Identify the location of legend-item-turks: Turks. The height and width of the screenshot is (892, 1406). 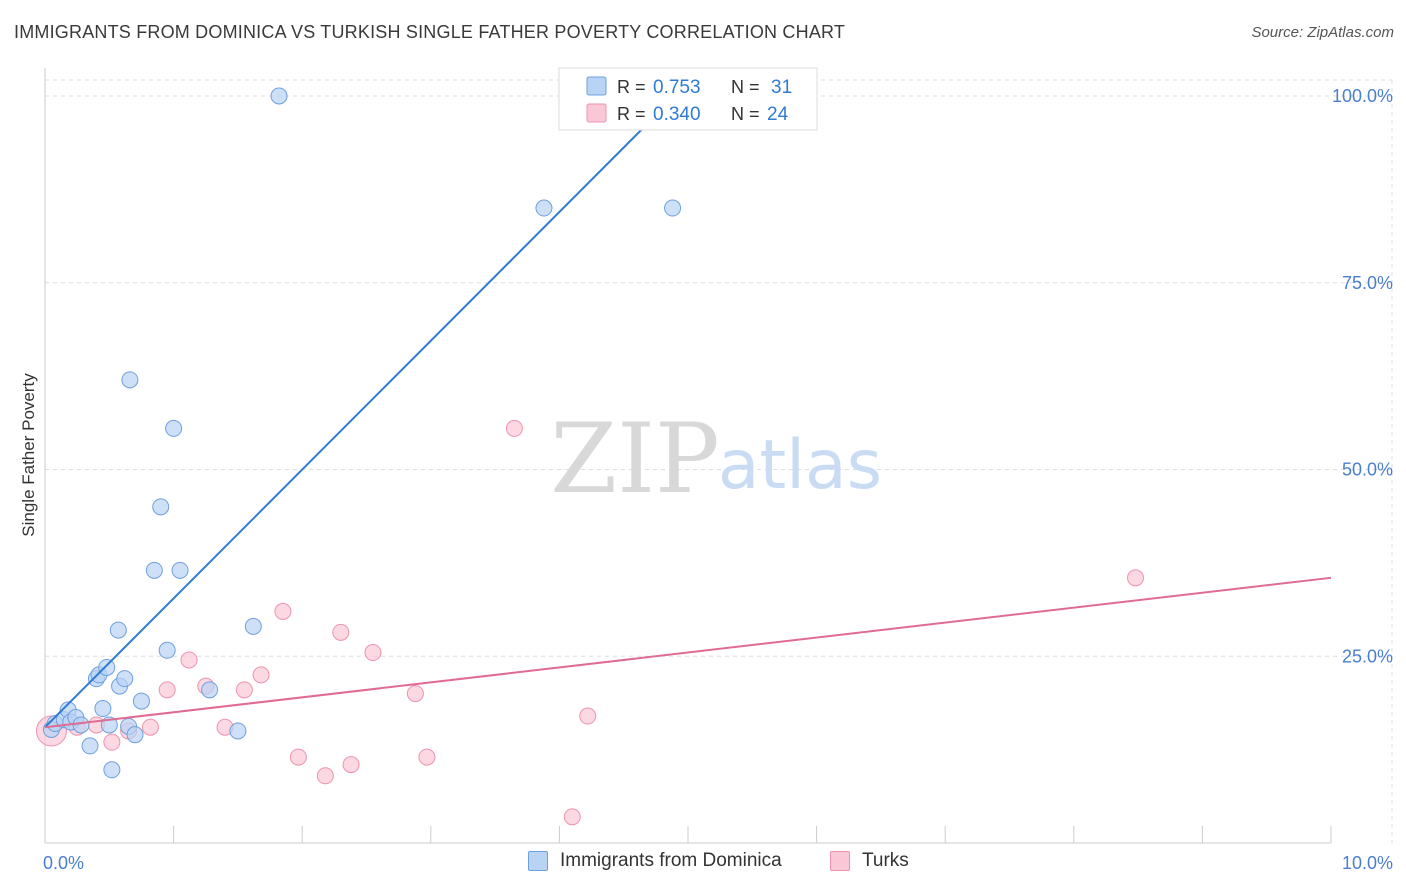
(869, 861).